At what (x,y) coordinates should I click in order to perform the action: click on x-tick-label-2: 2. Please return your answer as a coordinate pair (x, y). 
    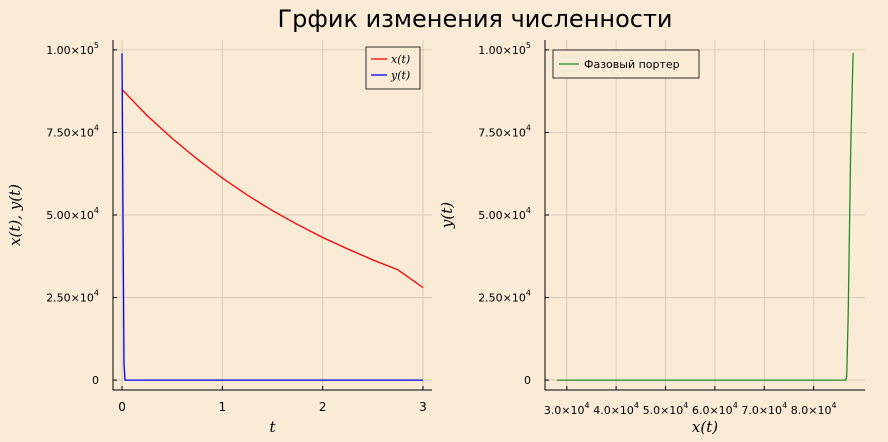
    Looking at the image, I should click on (323, 407).